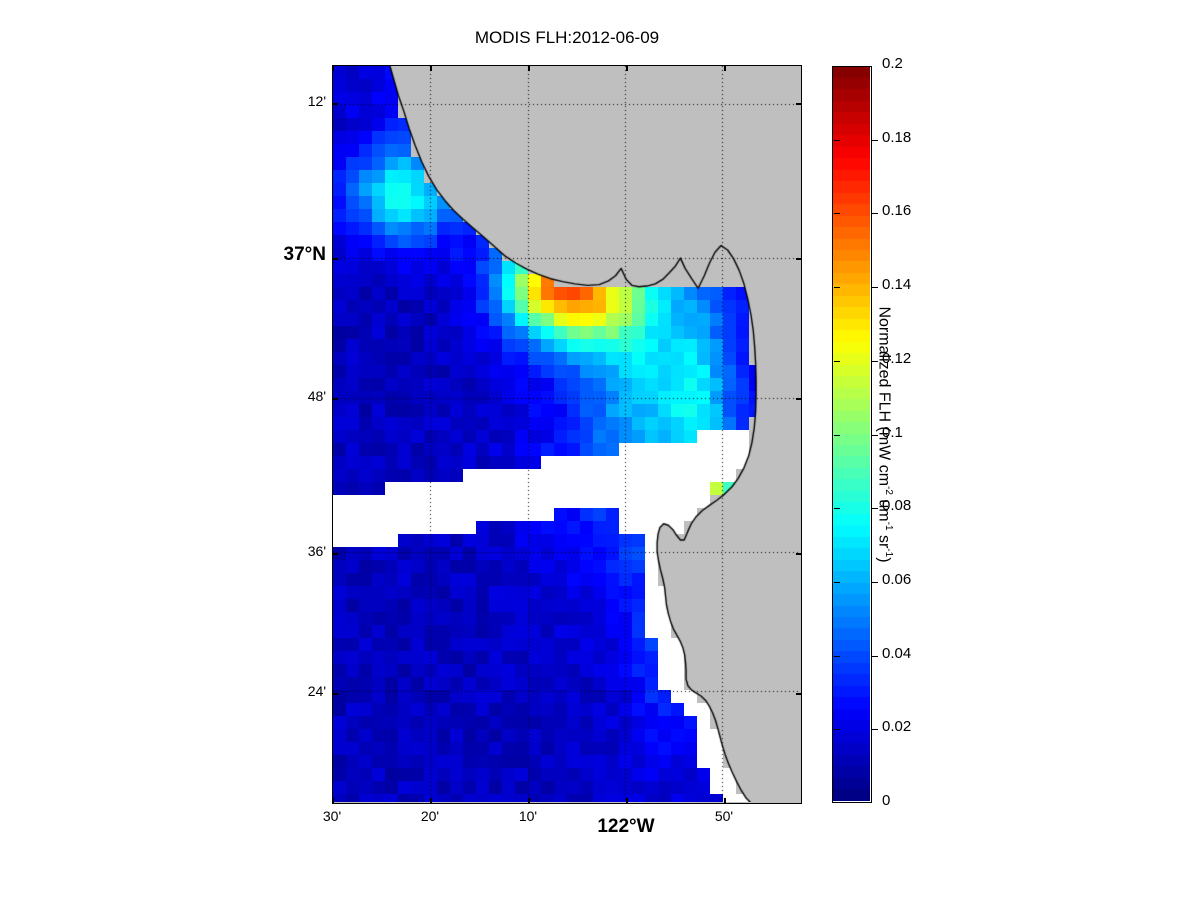 The width and height of the screenshot is (1200, 900). What do you see at coordinates (528, 816) in the screenshot?
I see `x-tick-label: 10'` at bounding box center [528, 816].